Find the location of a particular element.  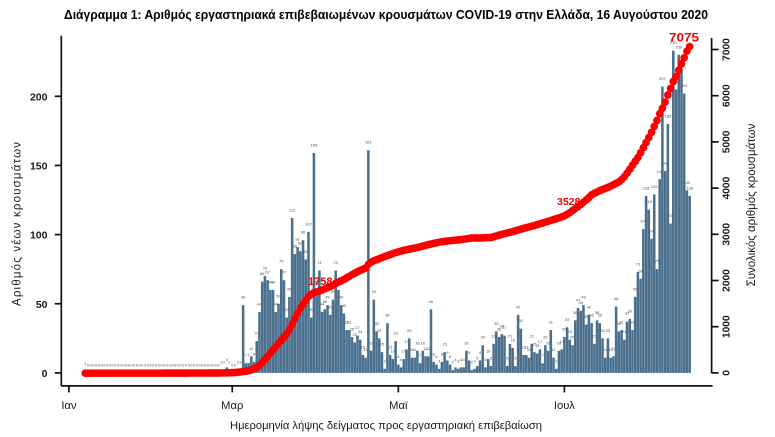

svg-text: Μαρ is located at coordinates (232, 406).